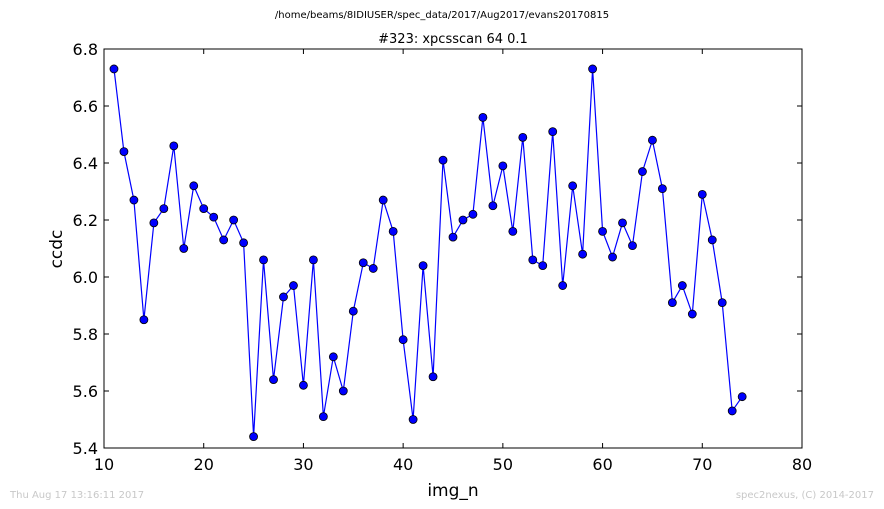 Image resolution: width=884 pixels, height=509 pixels. What do you see at coordinates (452, 491) in the screenshot?
I see `x-axis-label: img_n` at bounding box center [452, 491].